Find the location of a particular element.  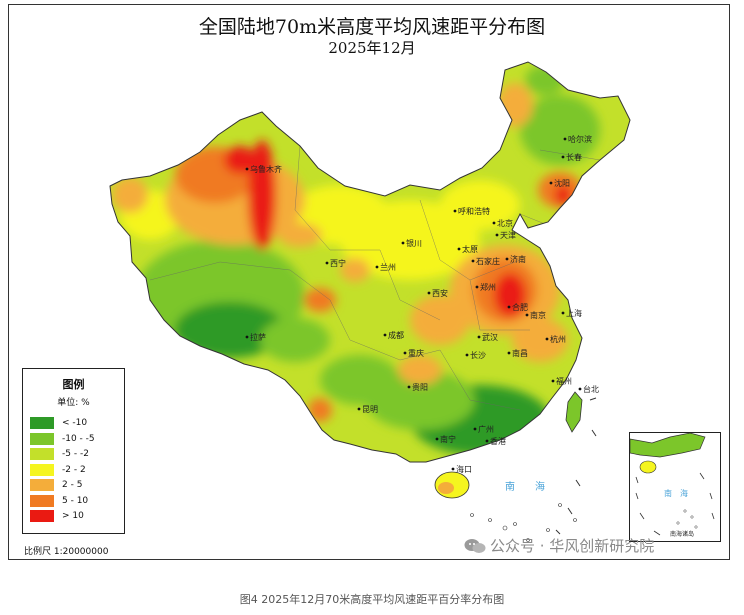

sea-label-nan: 南 is located at coordinates (510, 486).